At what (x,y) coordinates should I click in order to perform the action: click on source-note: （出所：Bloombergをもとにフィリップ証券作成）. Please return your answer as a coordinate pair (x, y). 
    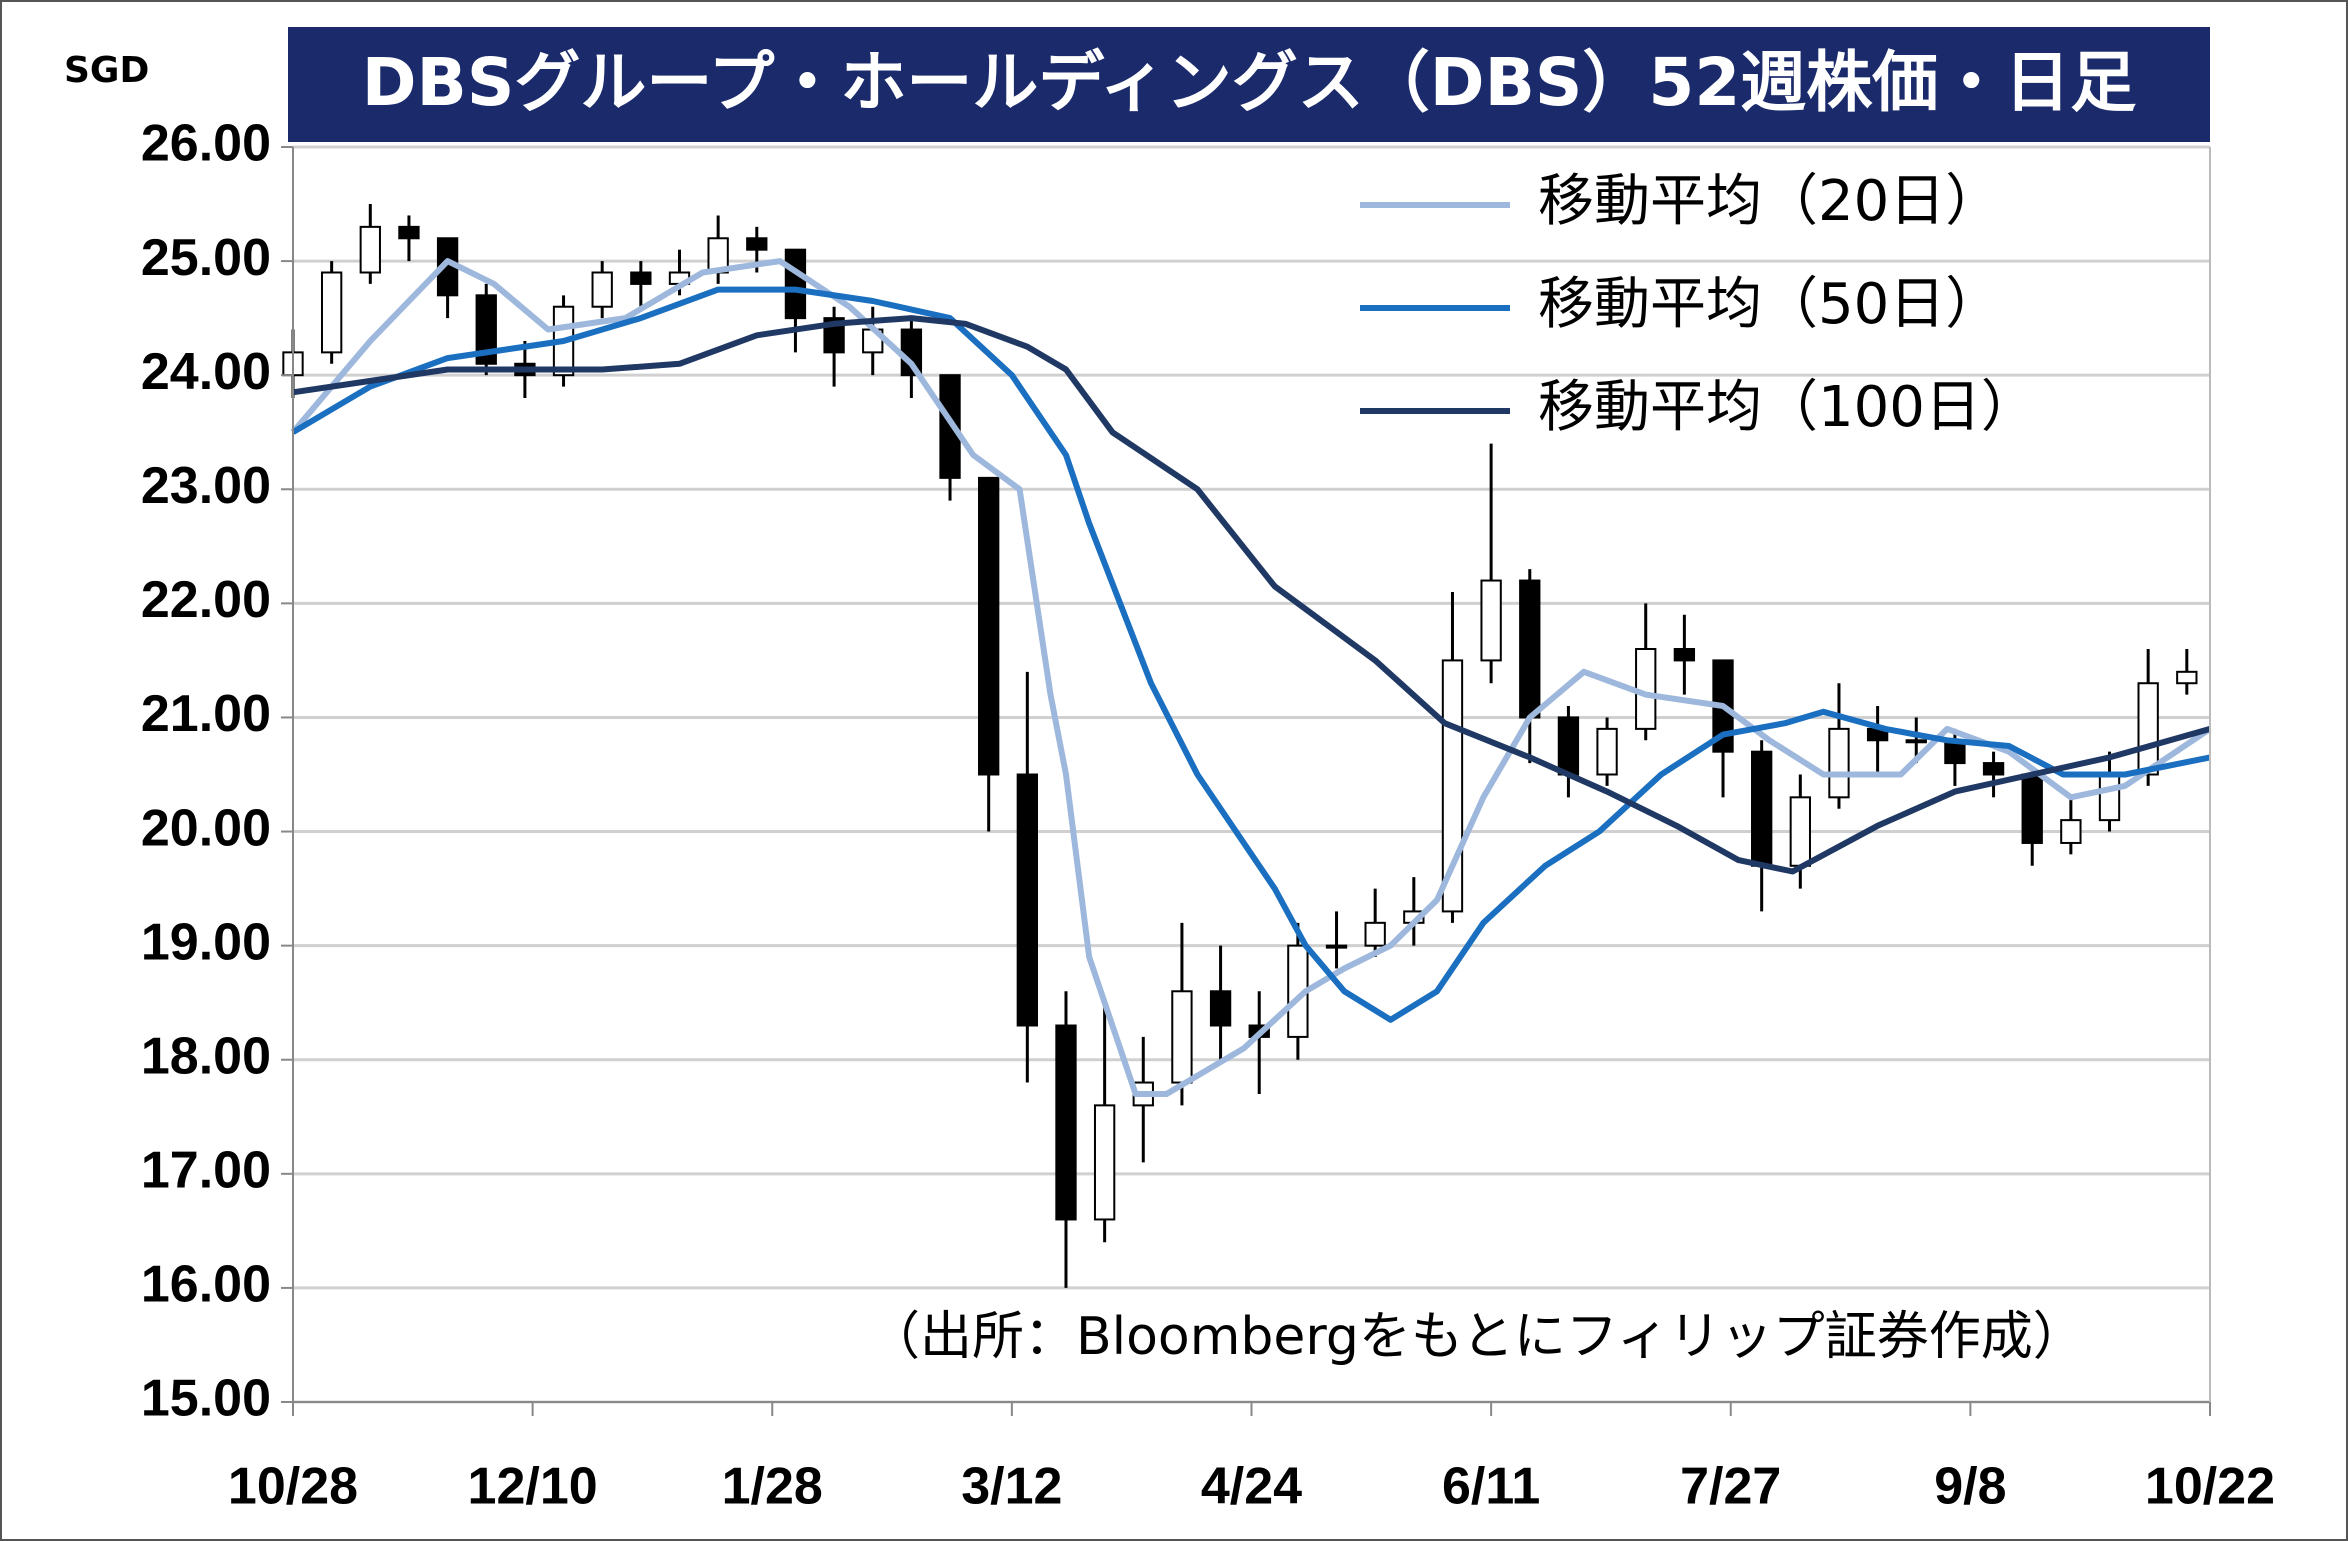
    Looking at the image, I should click on (1476, 1337).